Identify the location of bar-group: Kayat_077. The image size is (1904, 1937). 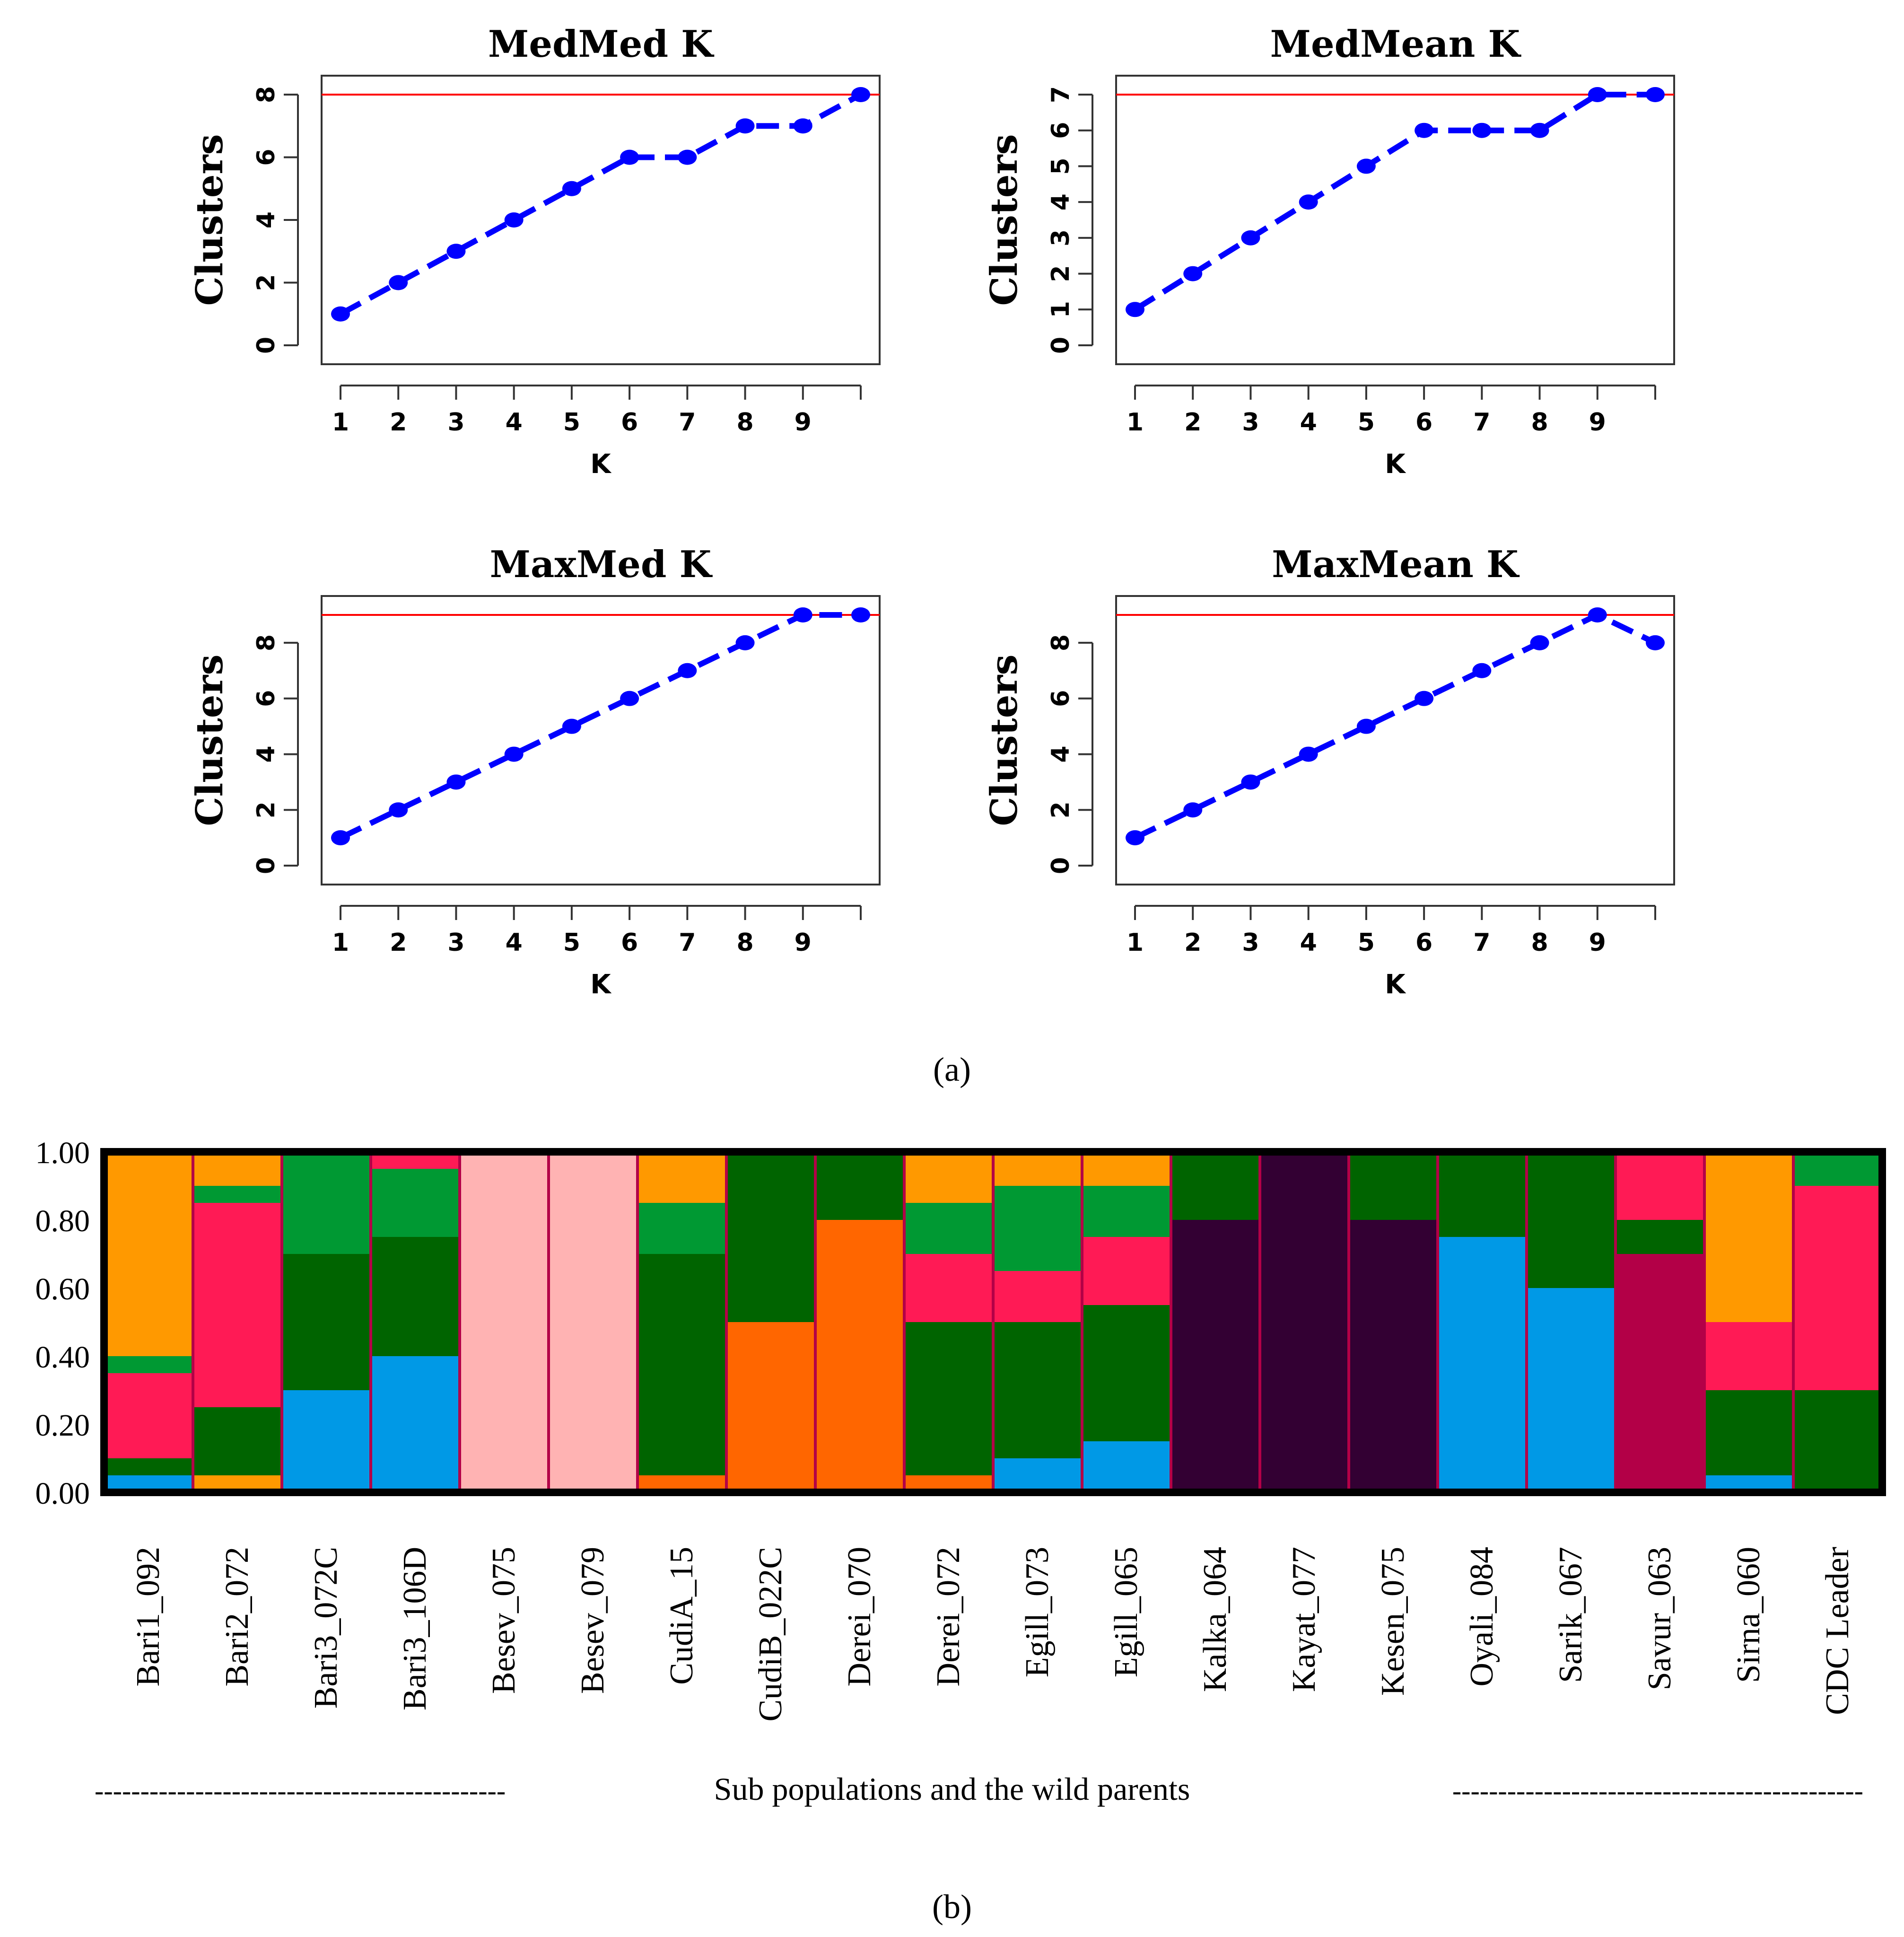
(1304, 1422).